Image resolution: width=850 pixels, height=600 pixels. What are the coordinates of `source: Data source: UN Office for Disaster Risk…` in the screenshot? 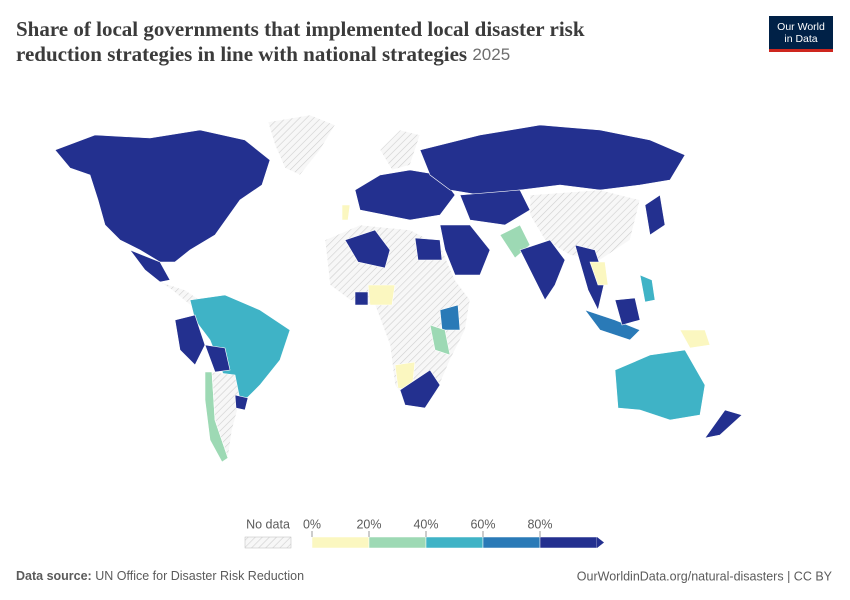 It's located at (160, 576).